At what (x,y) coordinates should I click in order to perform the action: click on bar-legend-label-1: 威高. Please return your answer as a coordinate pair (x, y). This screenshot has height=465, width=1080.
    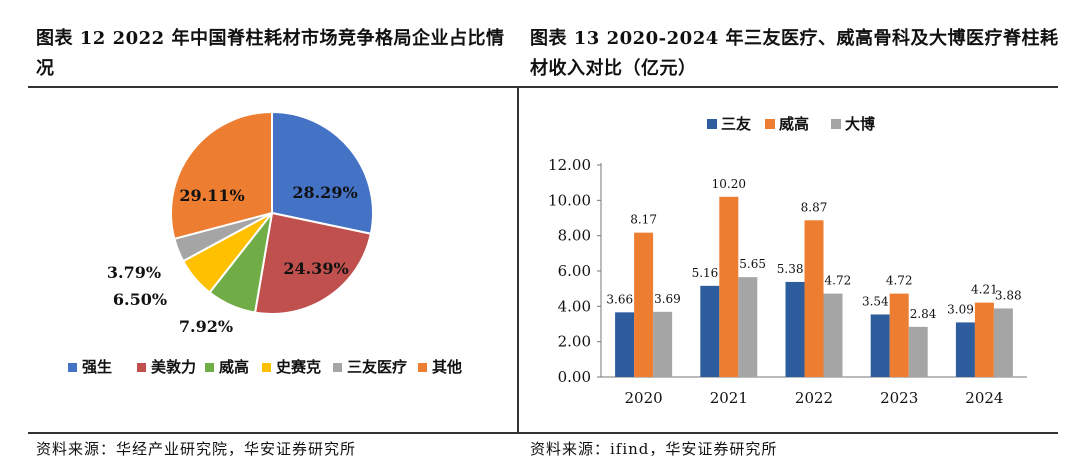
    Looking at the image, I should click on (794, 124).